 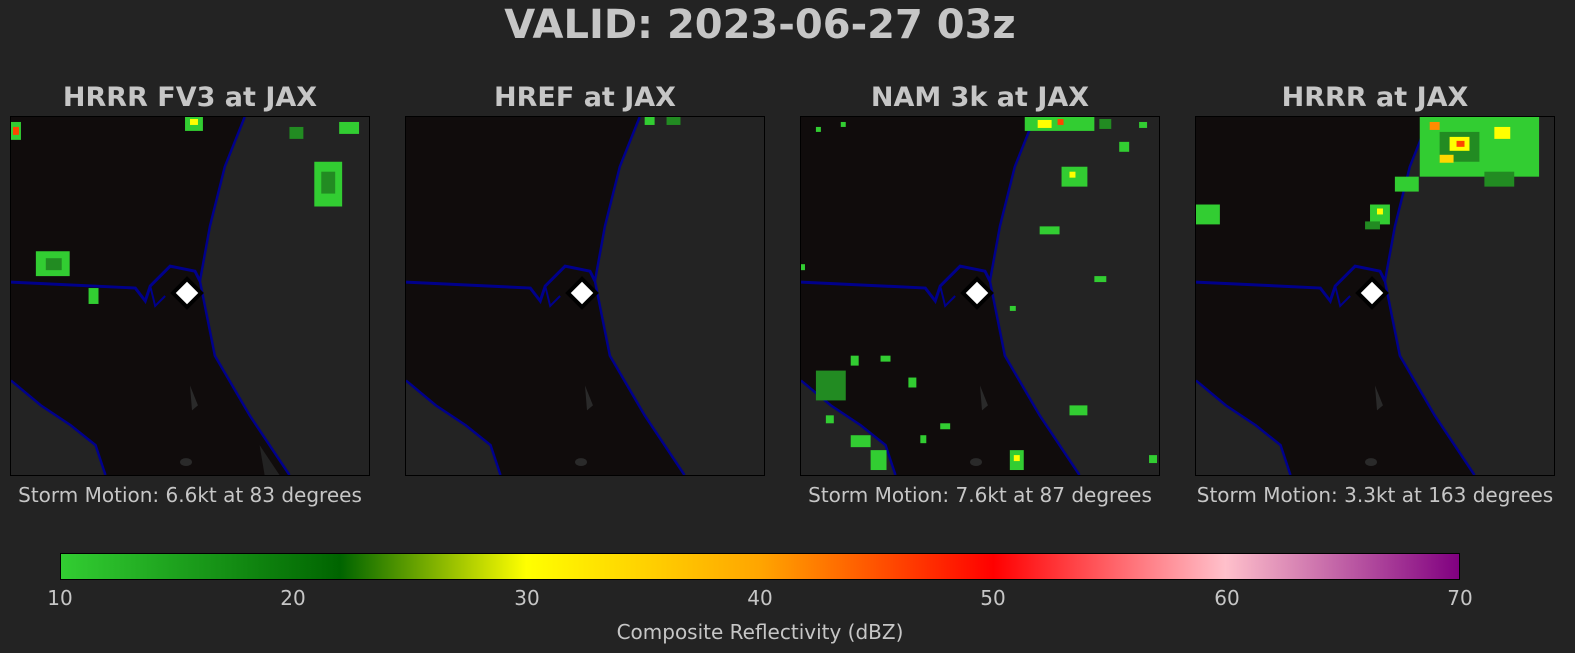 I want to click on map-hrrr-fv3, so click(x=190, y=296).